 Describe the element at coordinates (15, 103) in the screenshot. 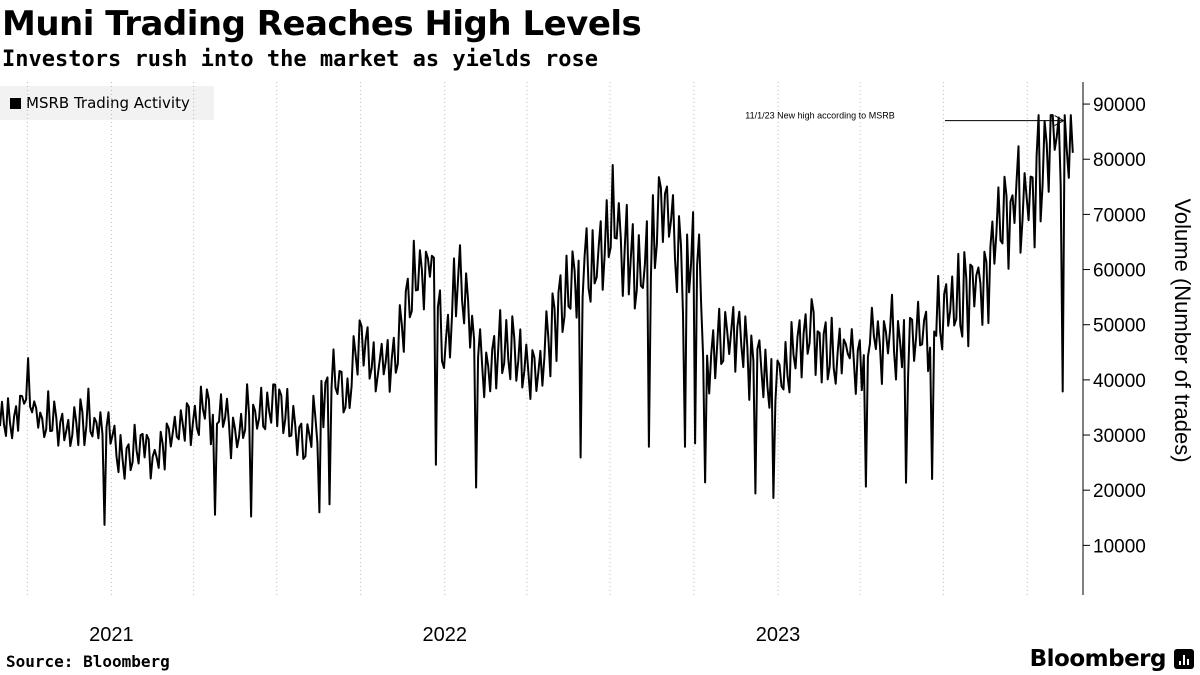

I see `legend-swatch` at that location.